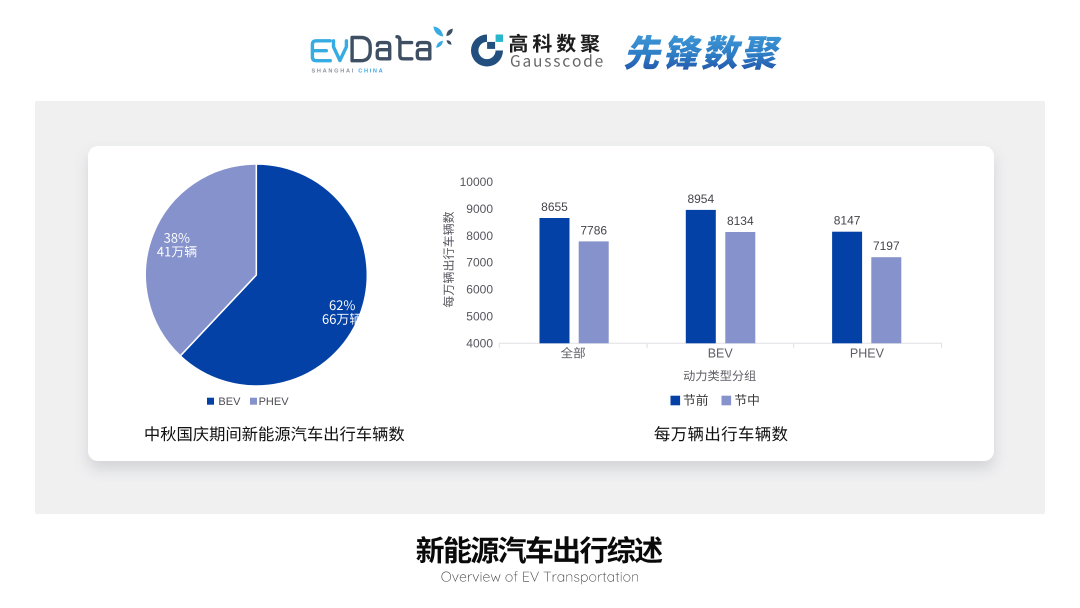 The width and height of the screenshot is (1080, 608). Describe the element at coordinates (700, 199) in the screenshot. I see `svg-text: 8954` at that location.